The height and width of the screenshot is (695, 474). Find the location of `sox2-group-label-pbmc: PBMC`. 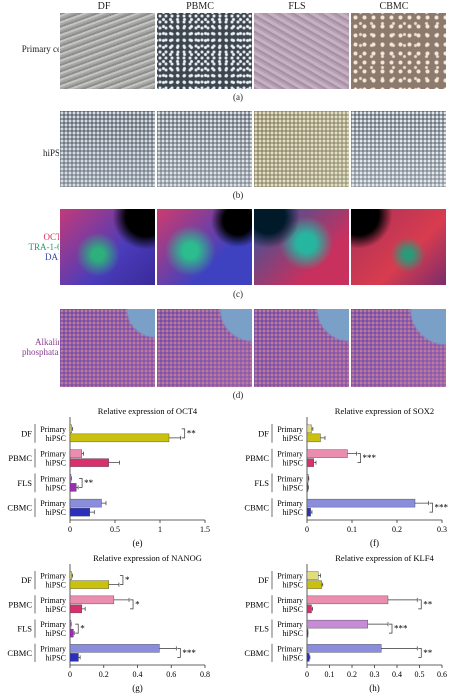

sox2-group-label-pbmc: PBMC is located at coordinates (257, 458).